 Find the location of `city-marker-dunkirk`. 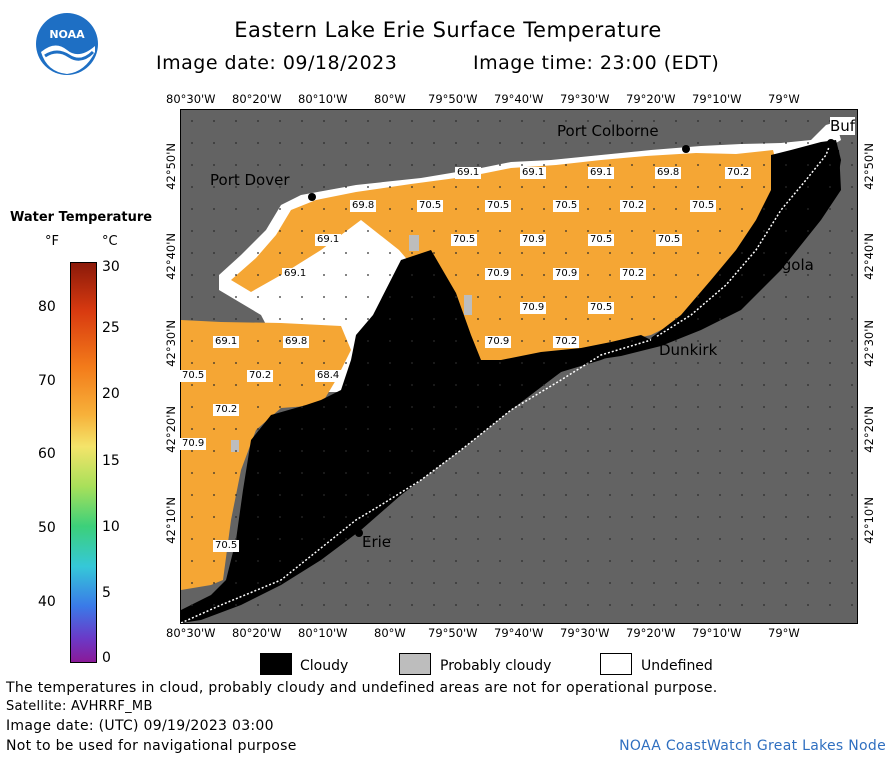

city-marker-dunkirk is located at coordinates (655, 340).